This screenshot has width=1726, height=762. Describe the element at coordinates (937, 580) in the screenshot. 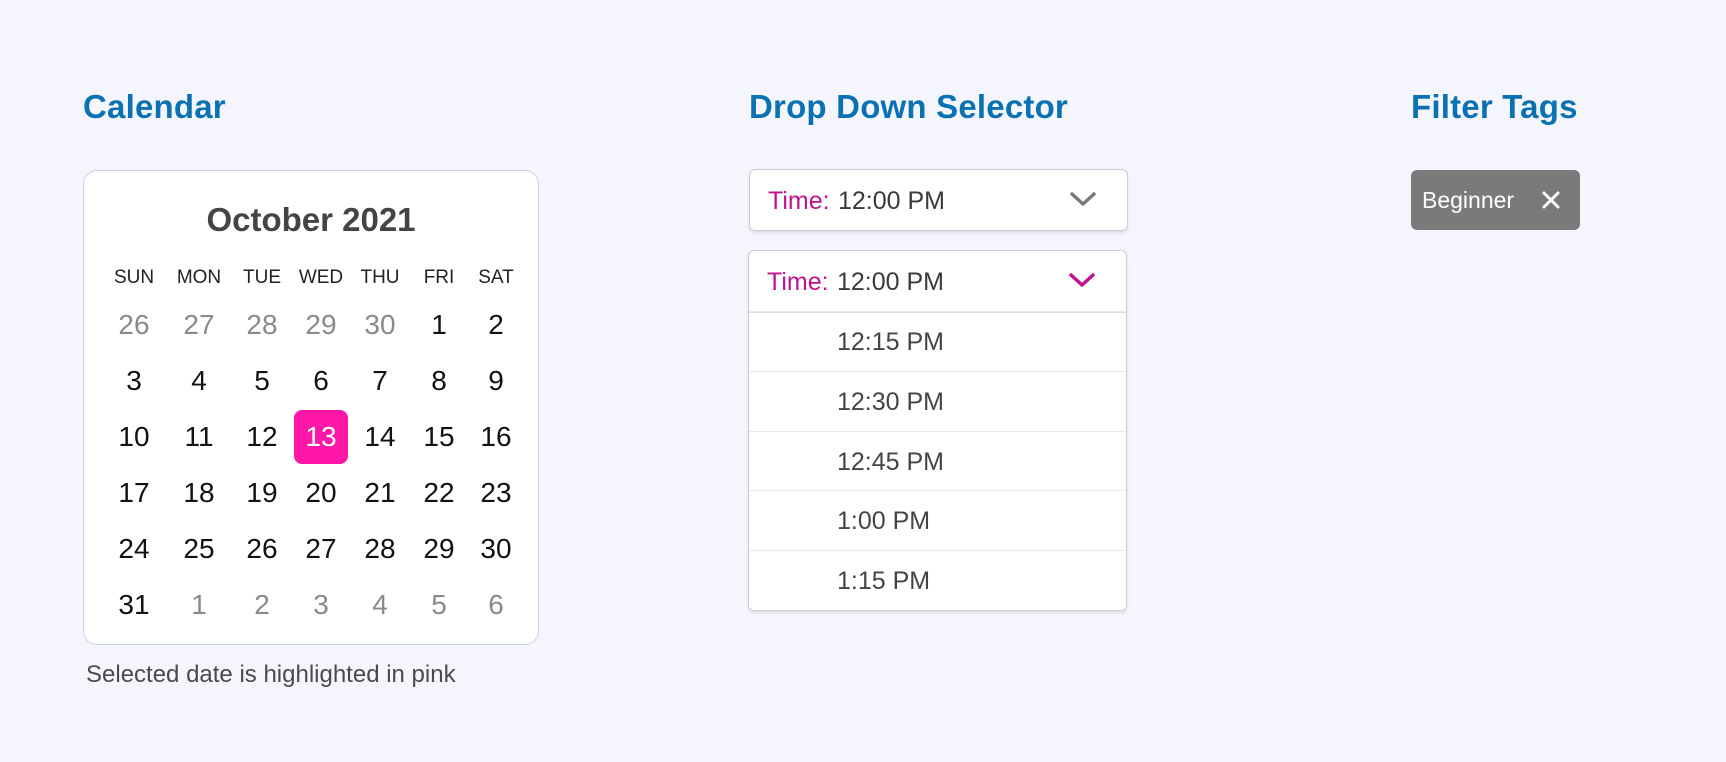

I see `dropdown-option: 1:15 PM` at that location.